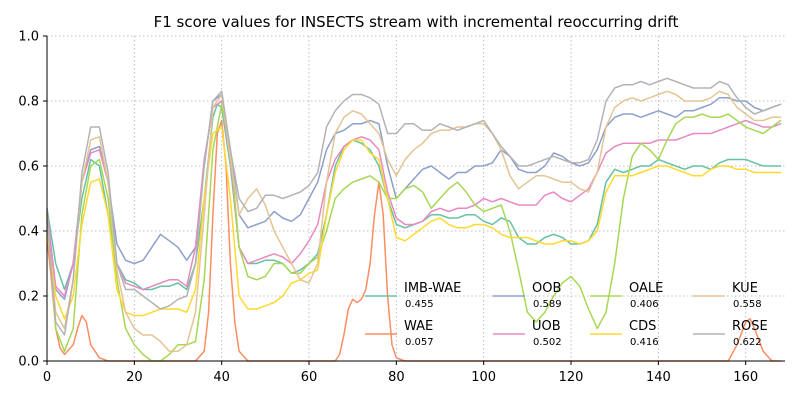  What do you see at coordinates (730, 333) in the screenshot?
I see `legend-item-rose: ROSE 0.622` at bounding box center [730, 333].